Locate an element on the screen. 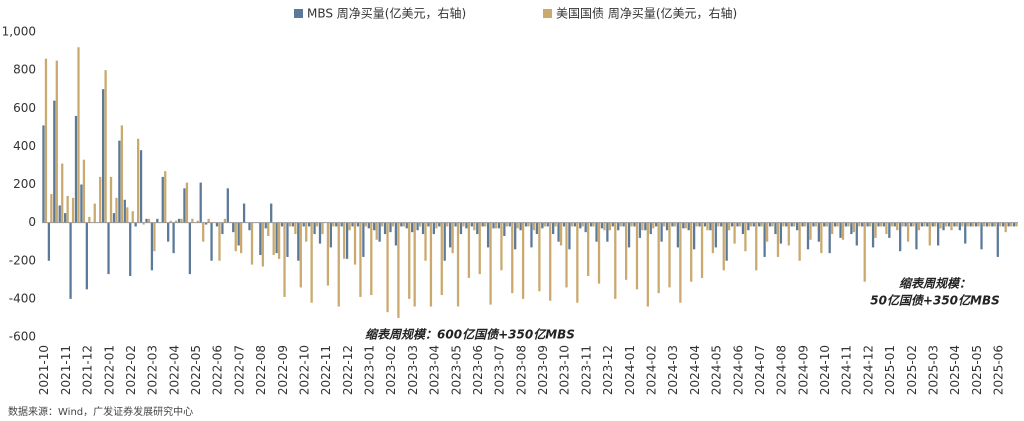 The width and height of the screenshot is (1024, 421). x-tick-label: 2025-02 is located at coordinates (912, 370).